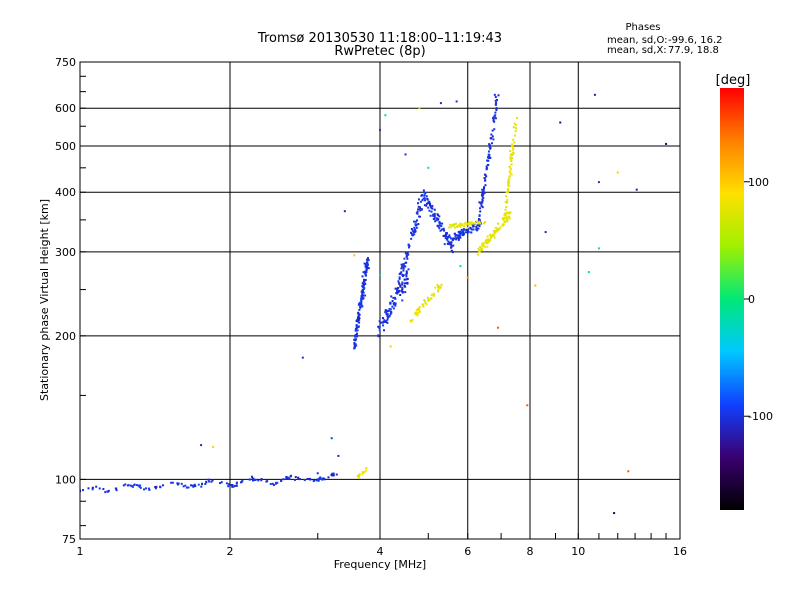 This screenshot has height=600, width=800. What do you see at coordinates (44, 300) in the screenshot?
I see `y-axis-label: Stationary phase Virtual Height [km]` at bounding box center [44, 300].